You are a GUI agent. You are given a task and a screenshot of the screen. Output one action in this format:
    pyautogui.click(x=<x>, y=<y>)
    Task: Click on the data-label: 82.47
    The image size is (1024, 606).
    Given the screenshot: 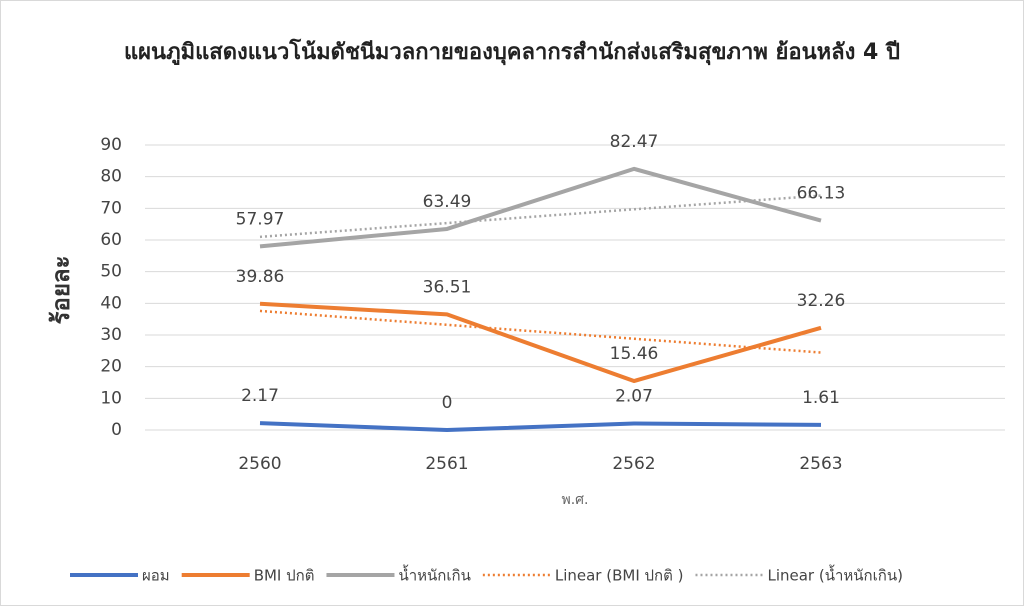 What is the action you would take?
    pyautogui.click(x=634, y=142)
    